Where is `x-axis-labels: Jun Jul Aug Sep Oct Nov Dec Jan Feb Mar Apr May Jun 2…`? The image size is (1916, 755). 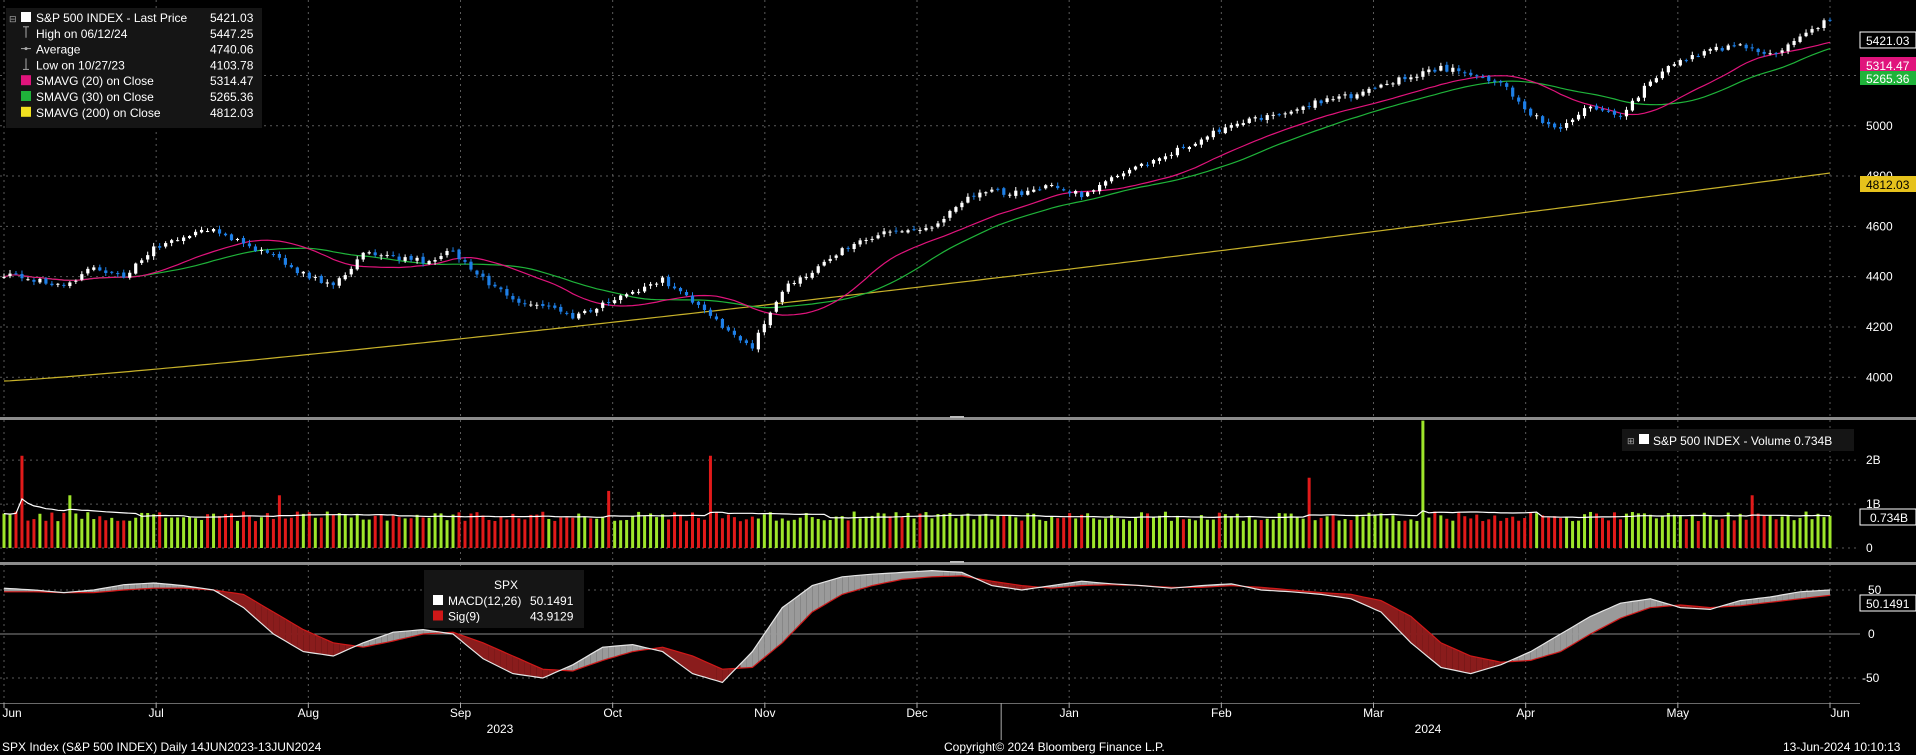
x-axis-labels: Jun Jul Aug Sep Oct Nov Dec Jan Feb Mar Apr May Jun 2… is located at coordinates (926, 721).